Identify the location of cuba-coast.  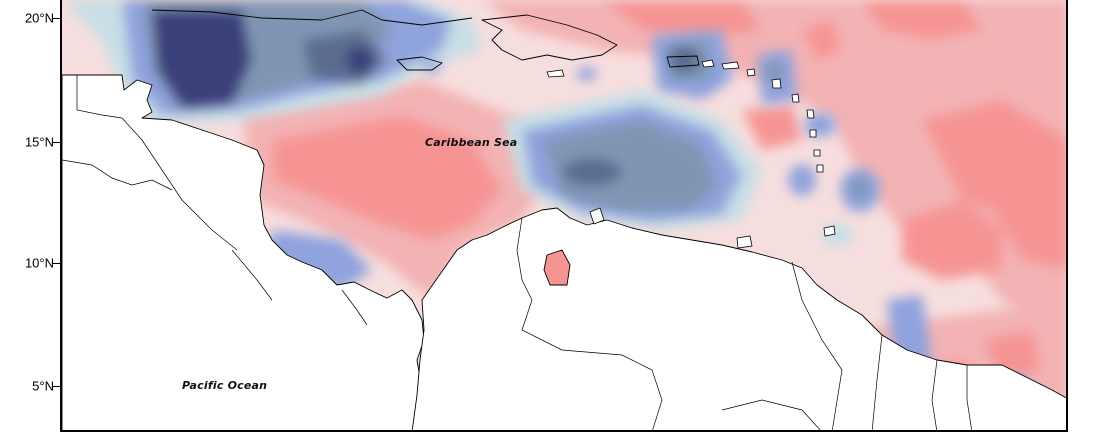
(312, 17).